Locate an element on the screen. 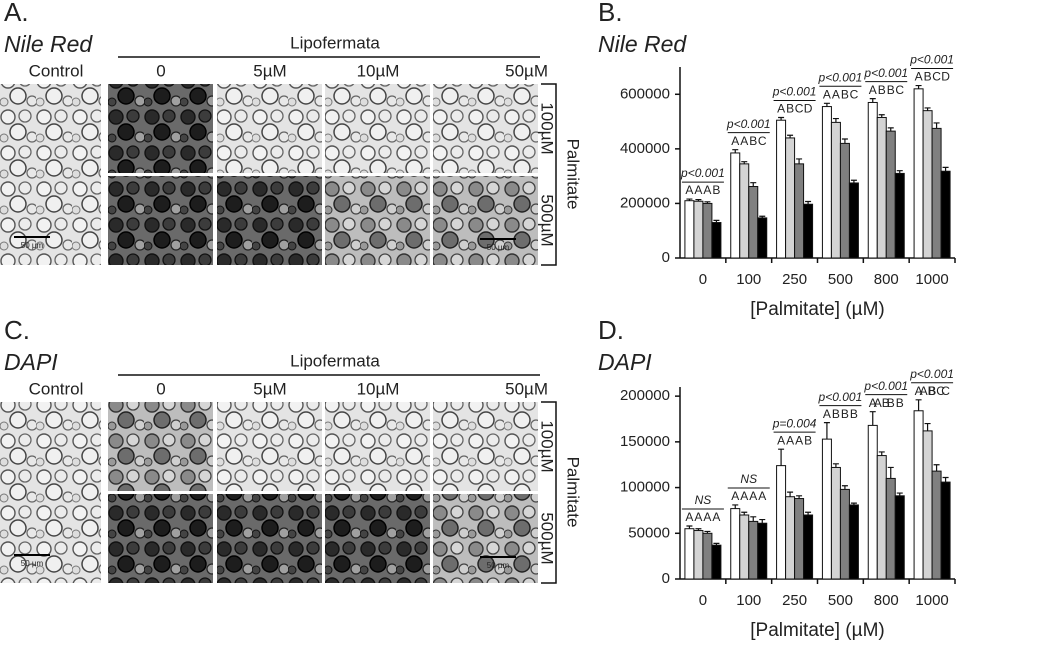 This screenshot has width=1050, height=645. dose-label: 10µM is located at coordinates (378, 388).